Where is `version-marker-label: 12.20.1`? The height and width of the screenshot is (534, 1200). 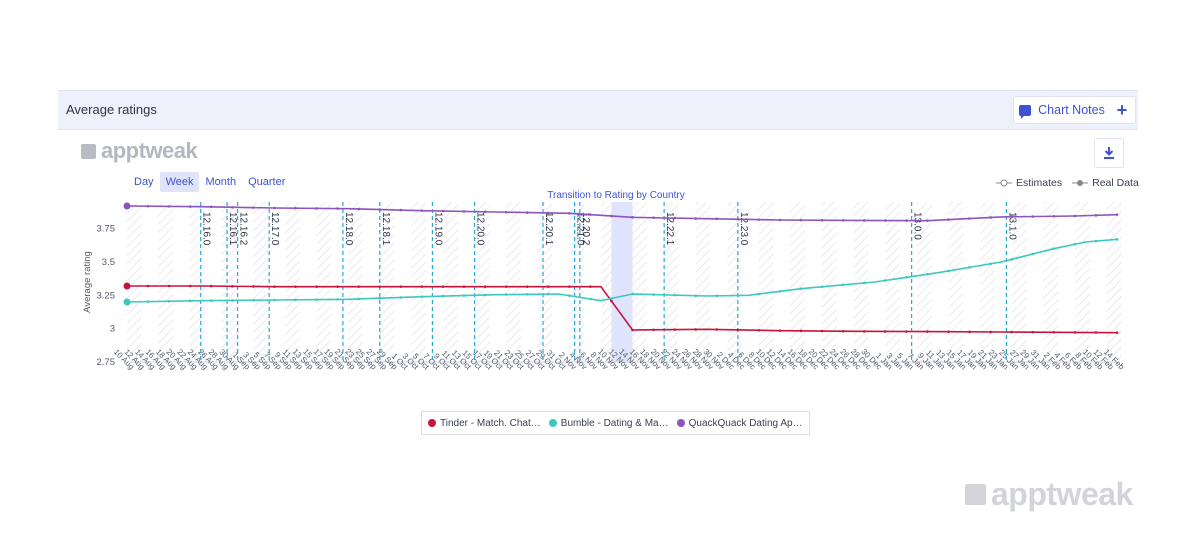 version-marker-label: 12.20.1 is located at coordinates (548, 229).